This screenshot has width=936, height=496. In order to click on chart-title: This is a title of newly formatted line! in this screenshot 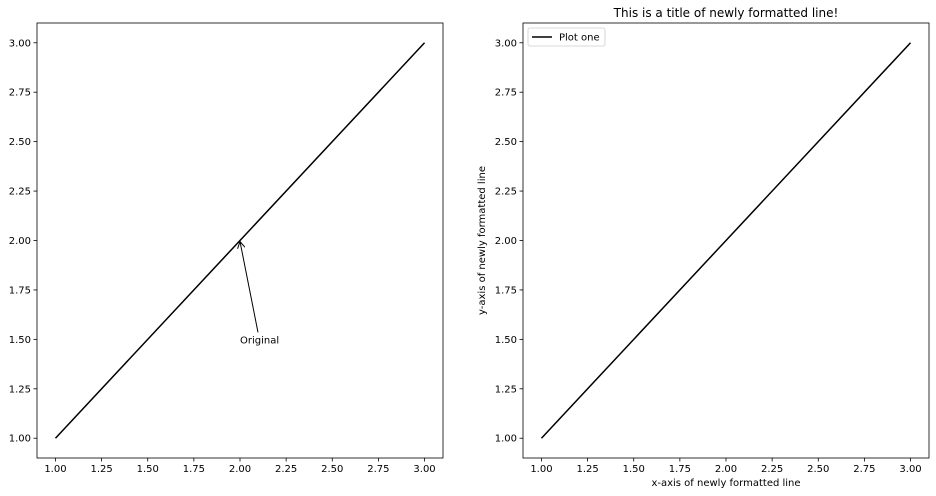, I will do `click(726, 13)`.